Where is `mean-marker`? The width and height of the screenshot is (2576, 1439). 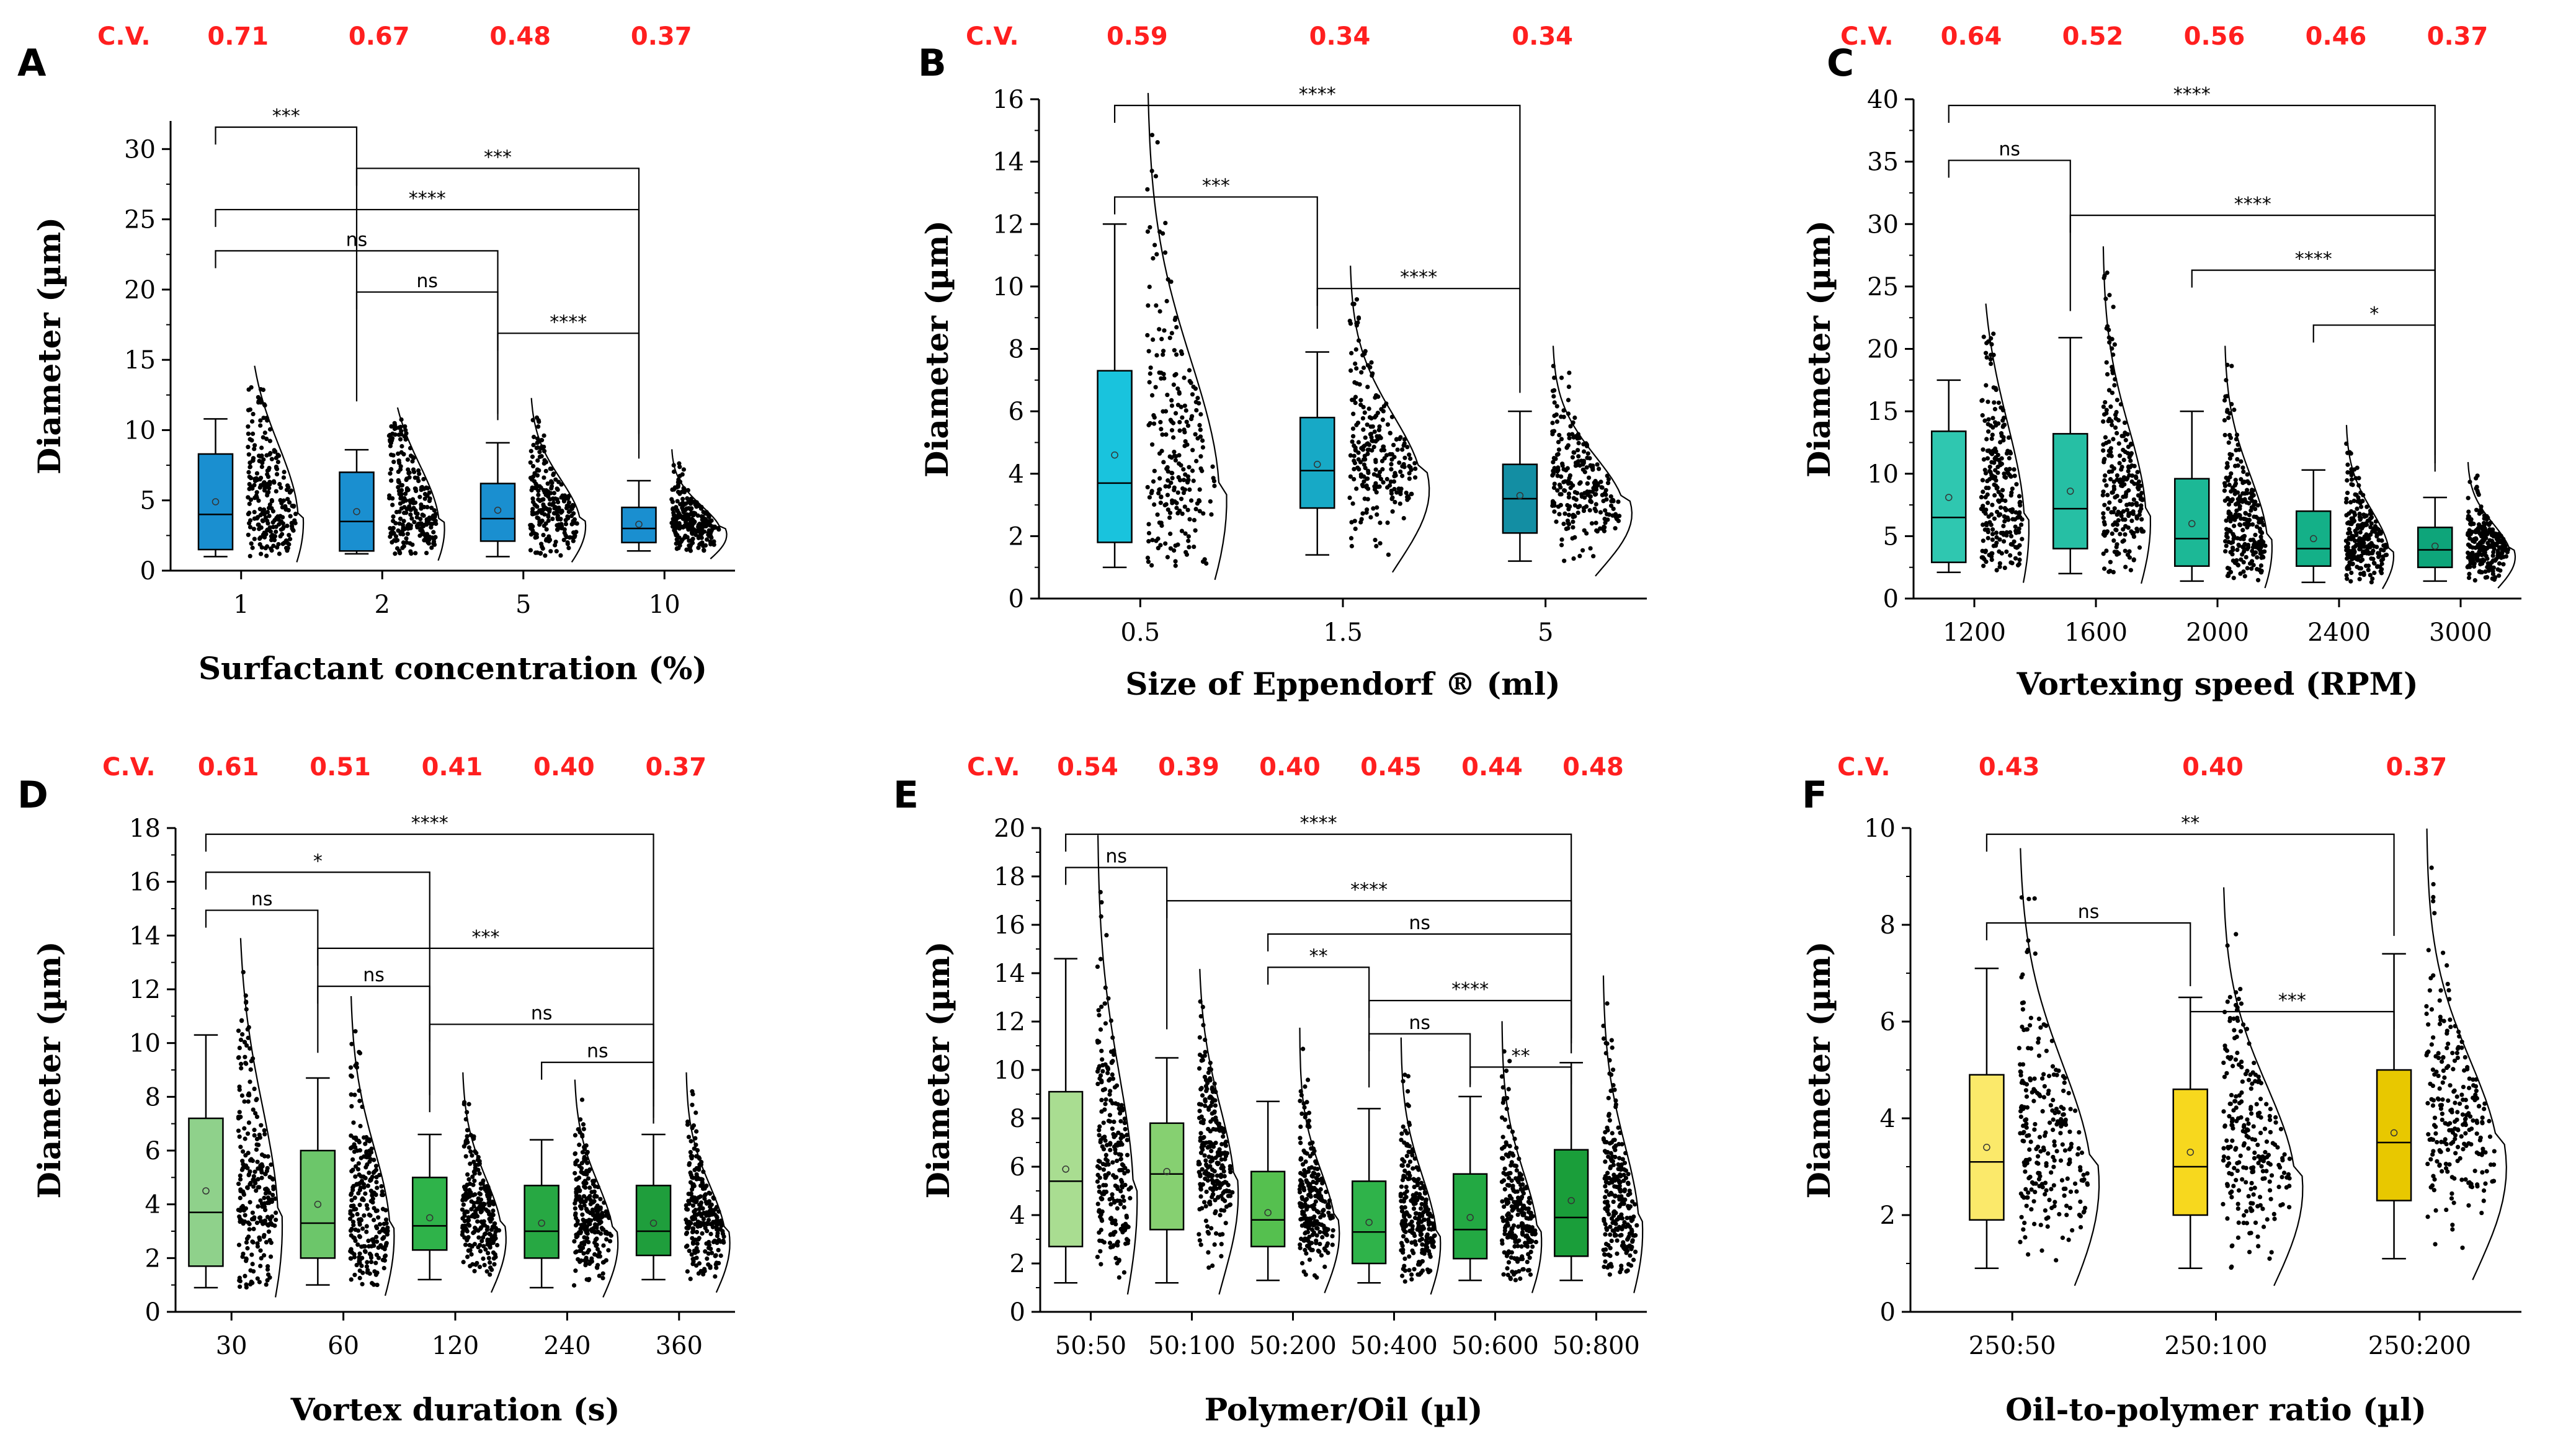 mean-marker is located at coordinates (206, 1191).